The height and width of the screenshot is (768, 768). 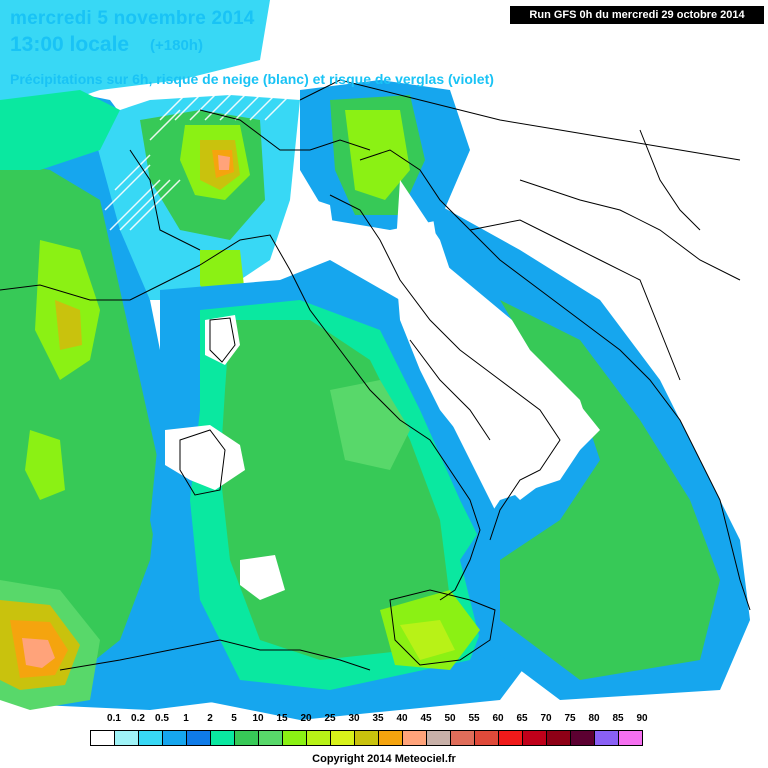 What do you see at coordinates (354, 718) in the screenshot?
I see `legend-label: 30` at bounding box center [354, 718].